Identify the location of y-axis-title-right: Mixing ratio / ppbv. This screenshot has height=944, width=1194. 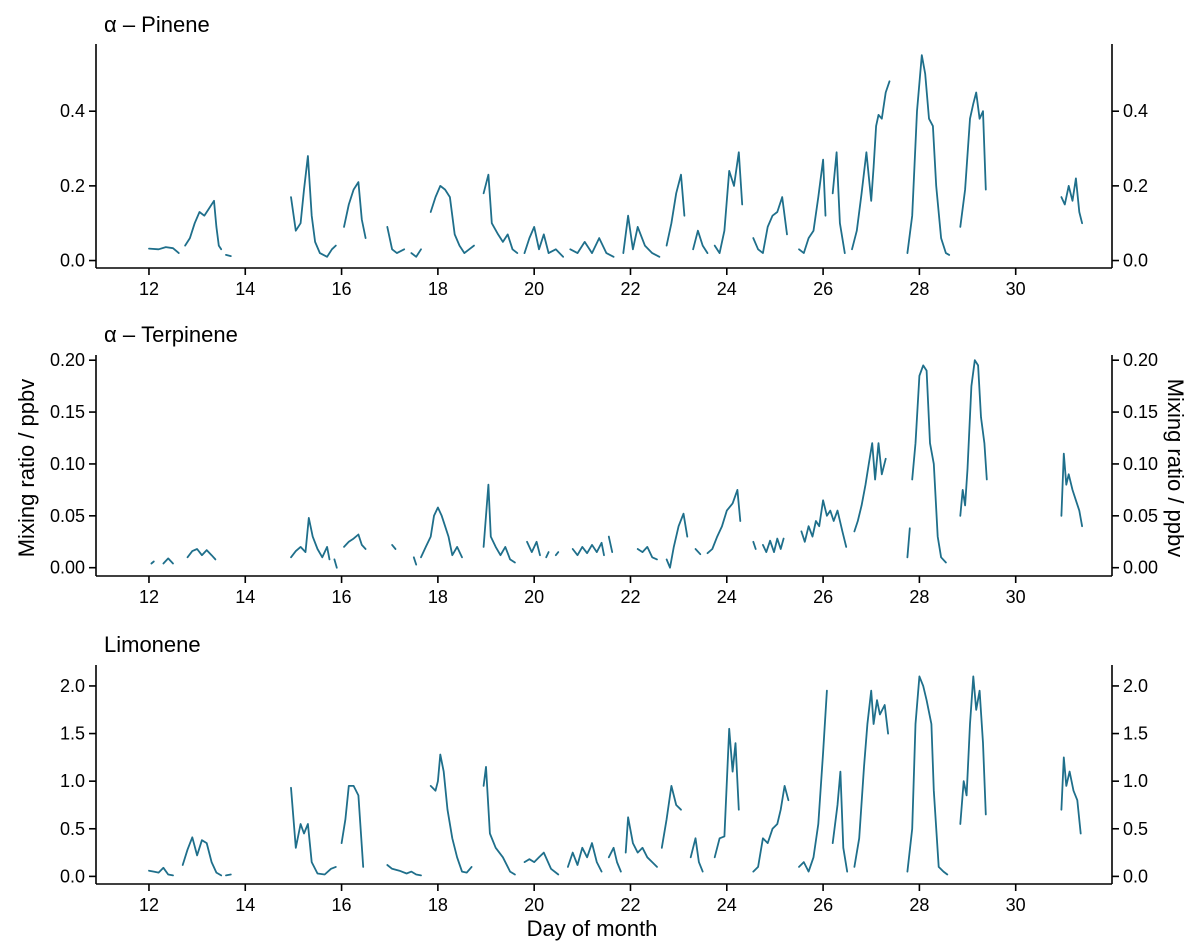
(1175, 468).